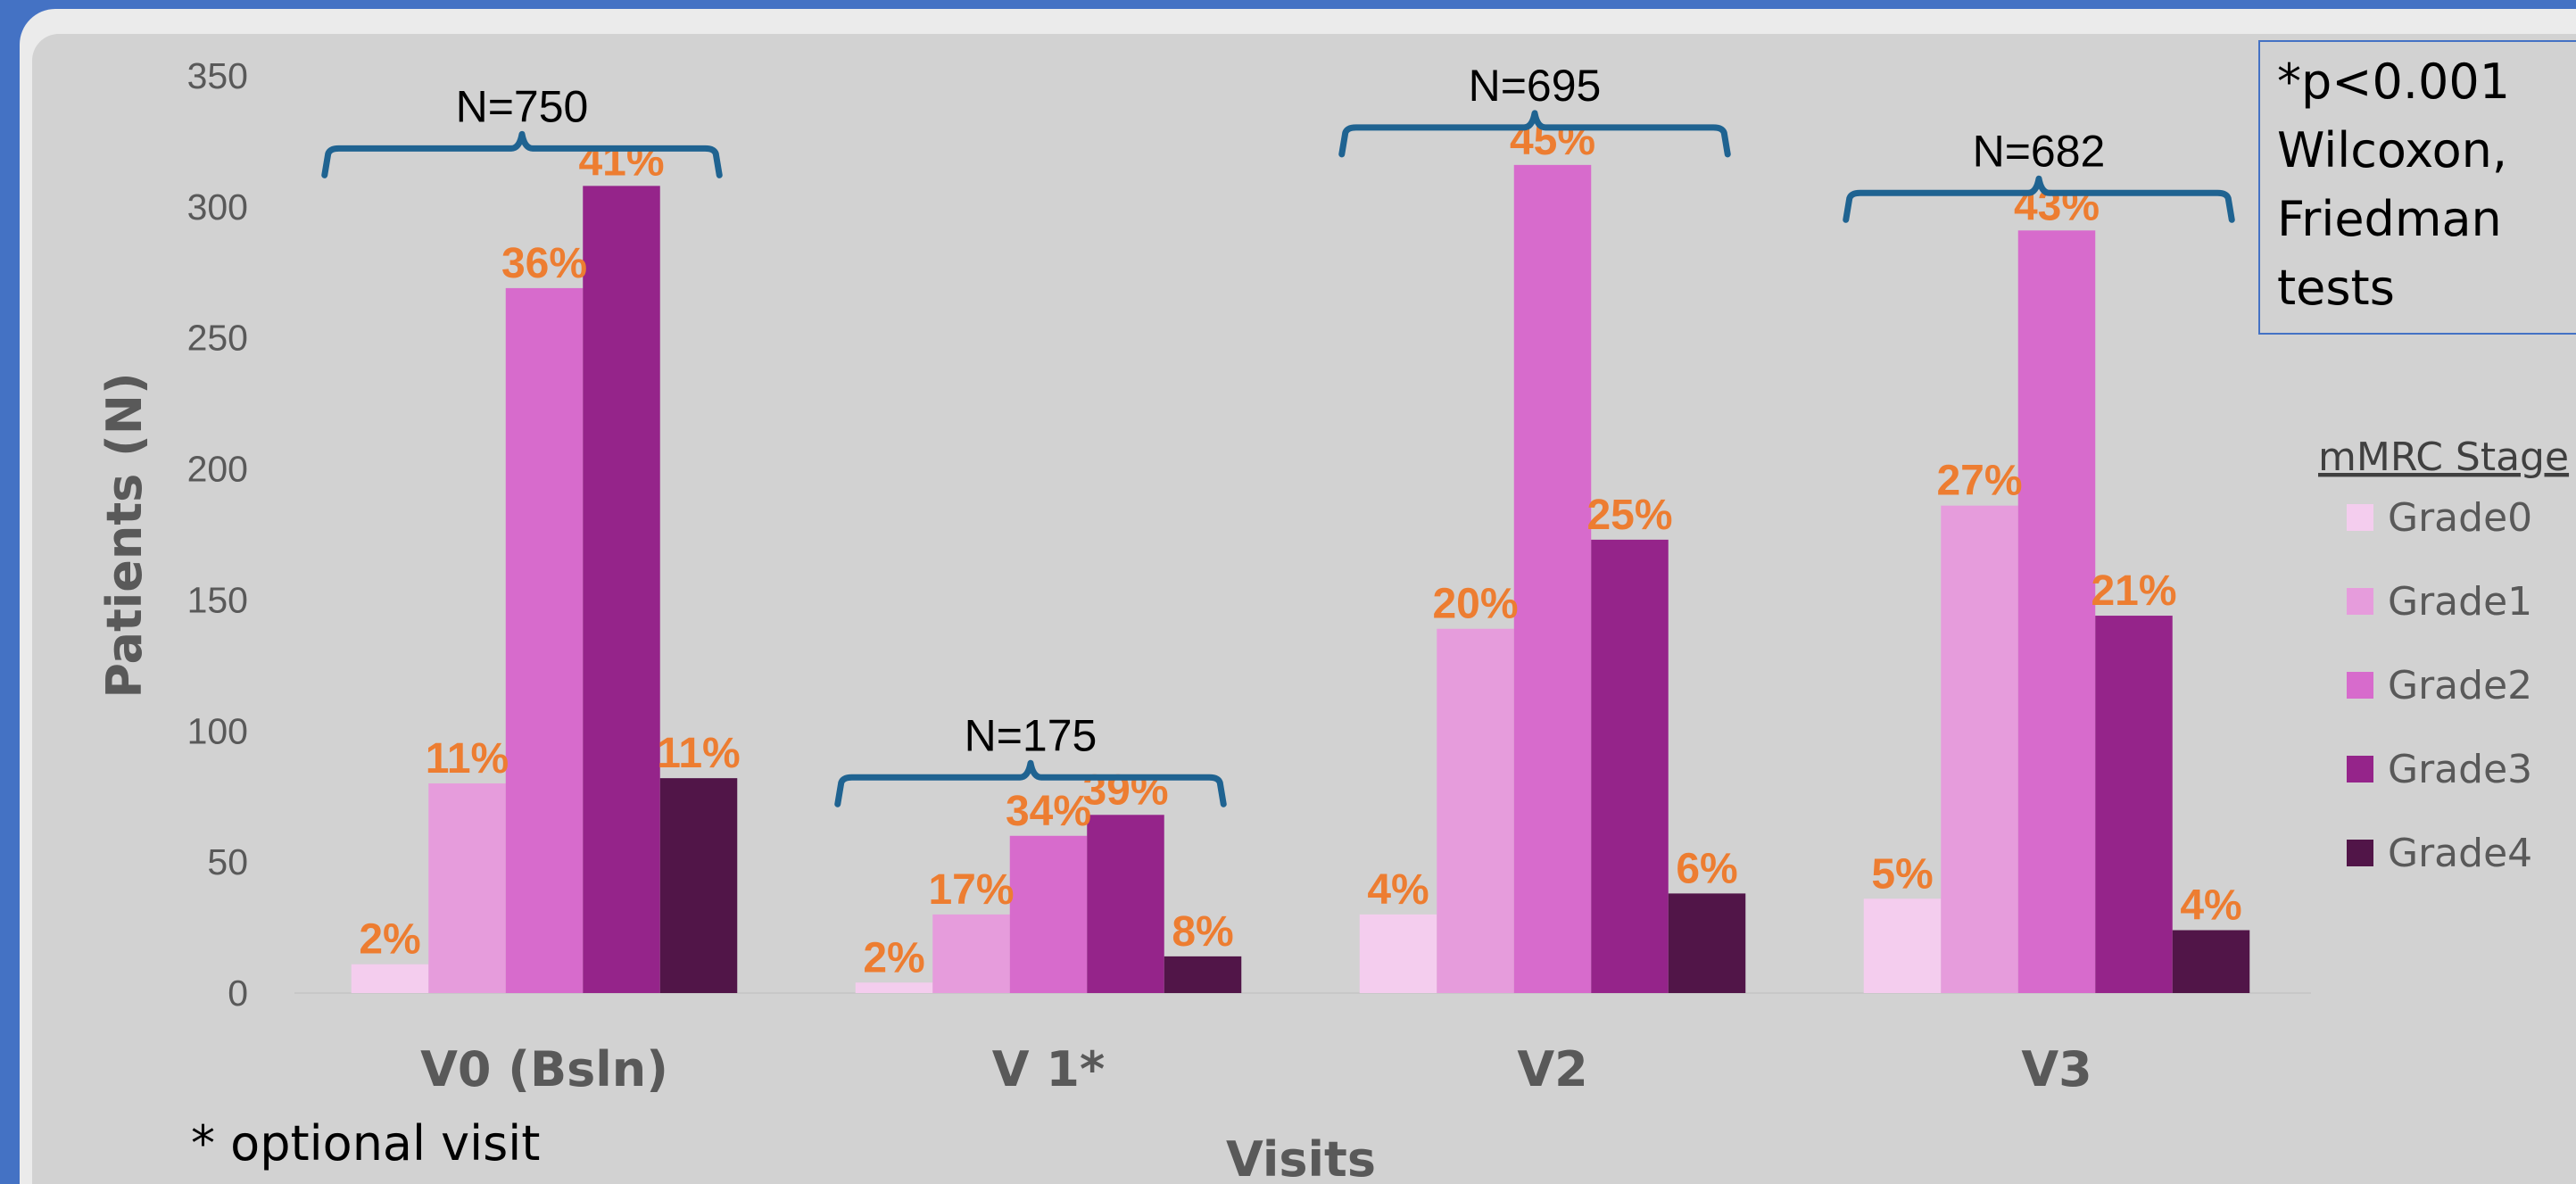  Describe the element at coordinates (1256, 1069) in the screenshot. I see `x-axis: V0 (Bsln) V 1* V2 V3` at that location.